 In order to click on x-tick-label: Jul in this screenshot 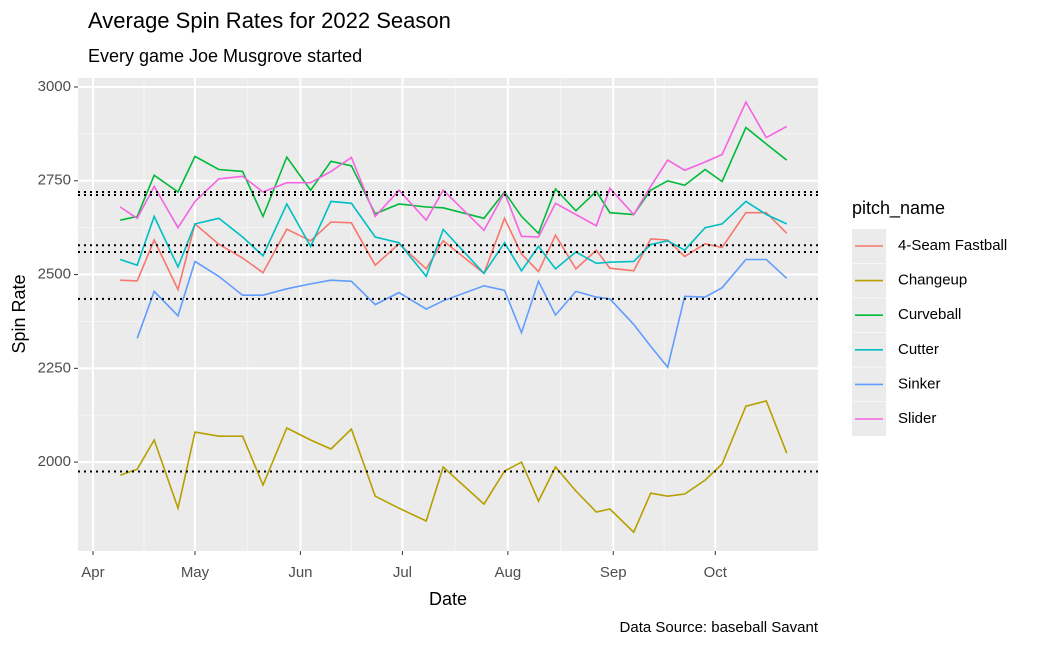, I will do `click(402, 572)`.